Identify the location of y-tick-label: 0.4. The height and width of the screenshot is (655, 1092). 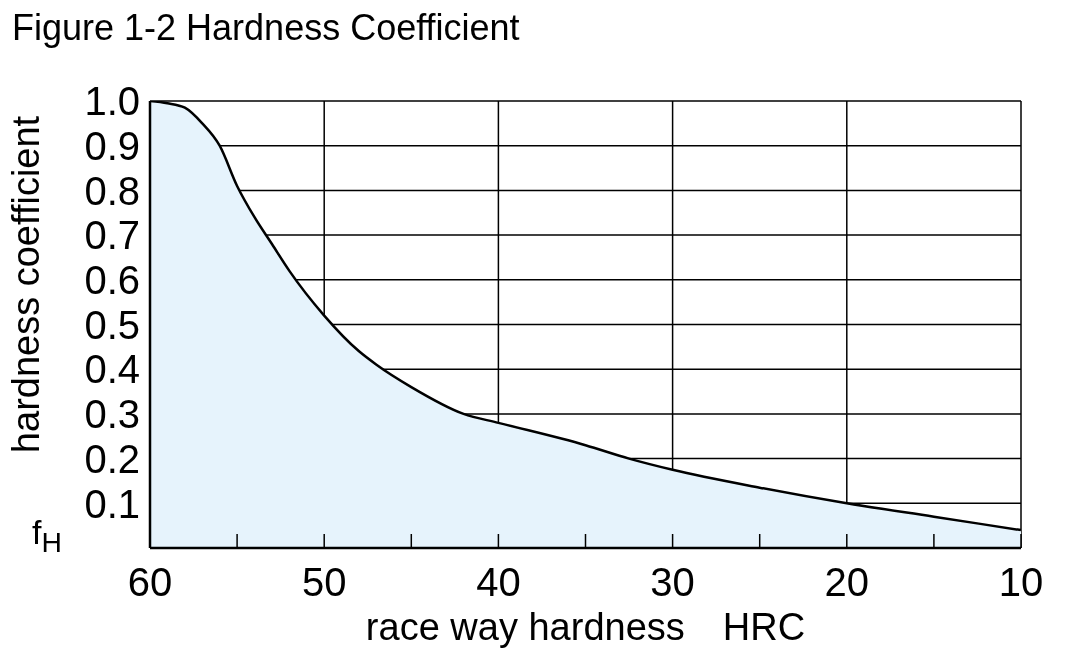
(112, 369).